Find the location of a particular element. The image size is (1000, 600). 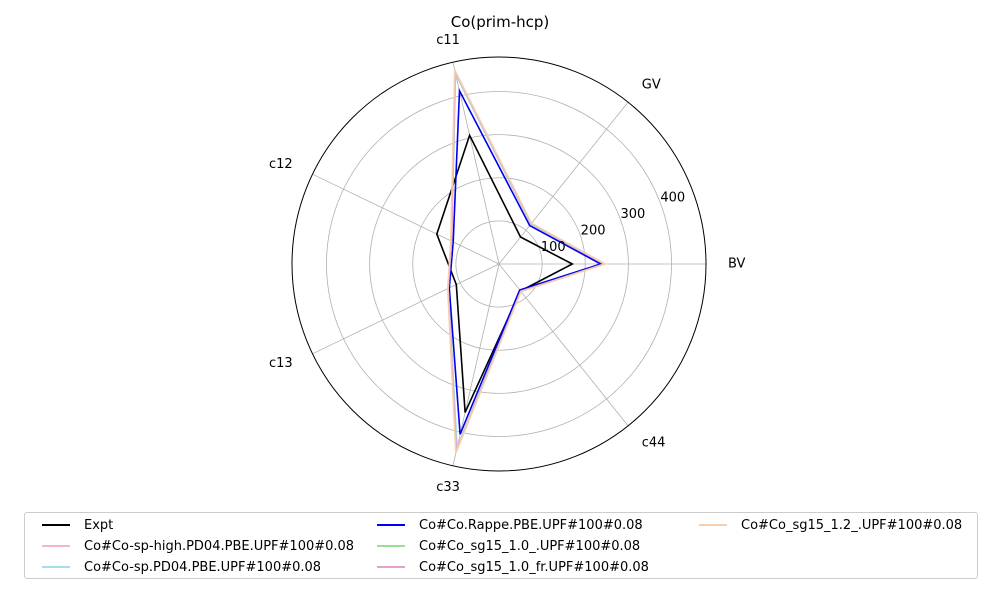

axis-label: GV is located at coordinates (651, 84).